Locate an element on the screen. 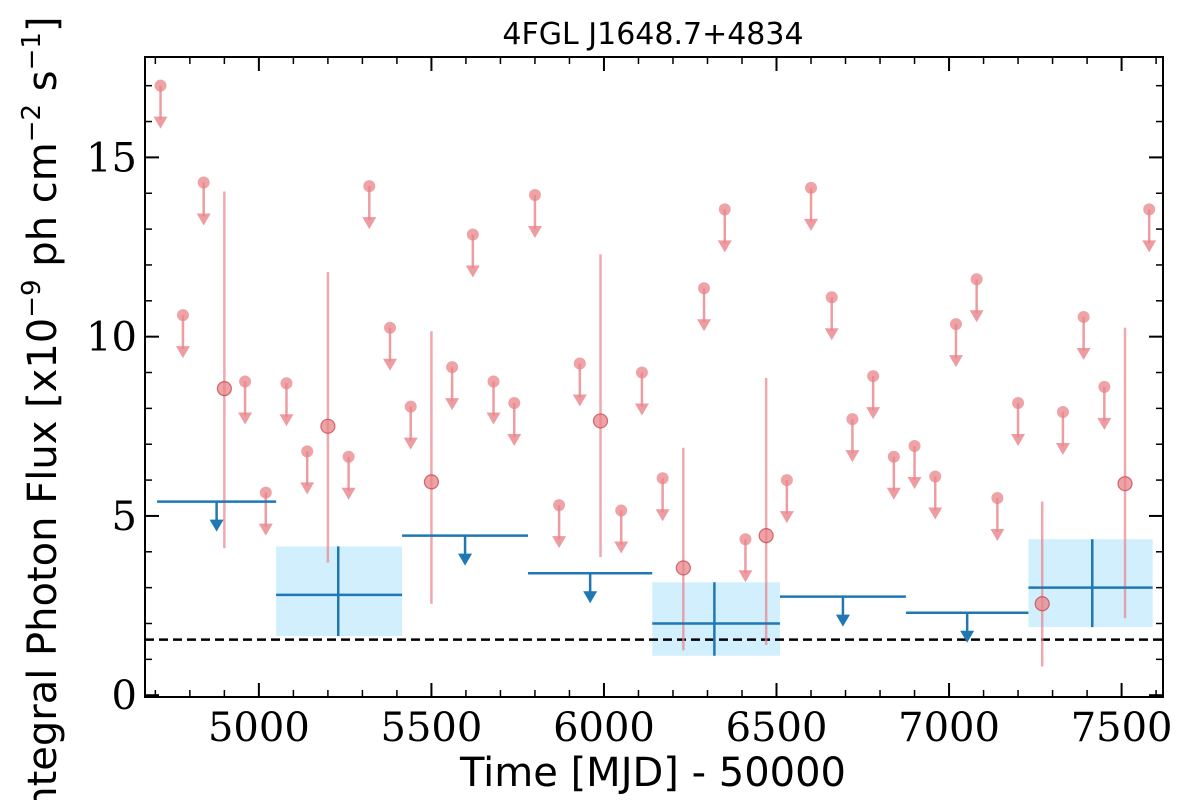  y-axis-label: Integral Photon Flux [x10−9 ph cm−2 s−1] is located at coordinates (41, 408).